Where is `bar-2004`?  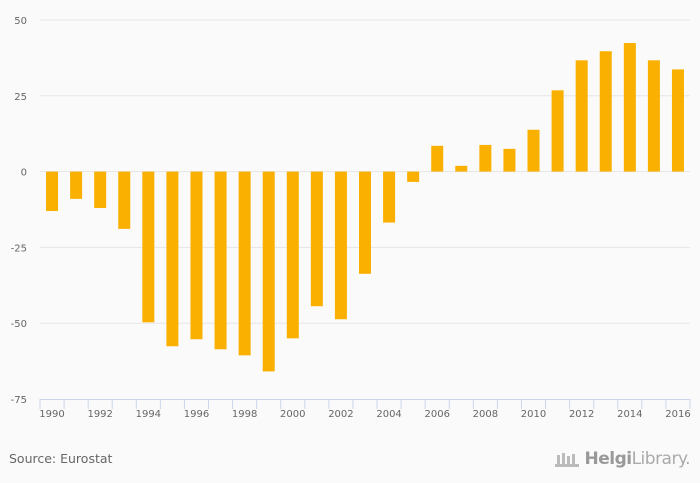
bar-2004 is located at coordinates (389, 197).